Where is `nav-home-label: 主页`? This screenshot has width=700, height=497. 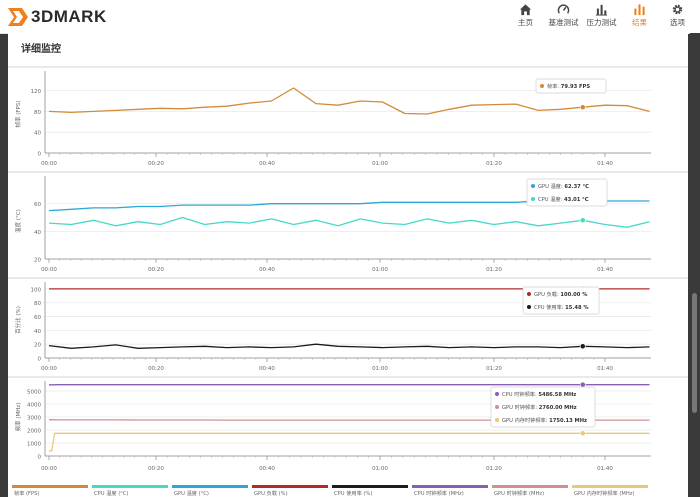 nav-home-label: 主页 is located at coordinates (525, 22).